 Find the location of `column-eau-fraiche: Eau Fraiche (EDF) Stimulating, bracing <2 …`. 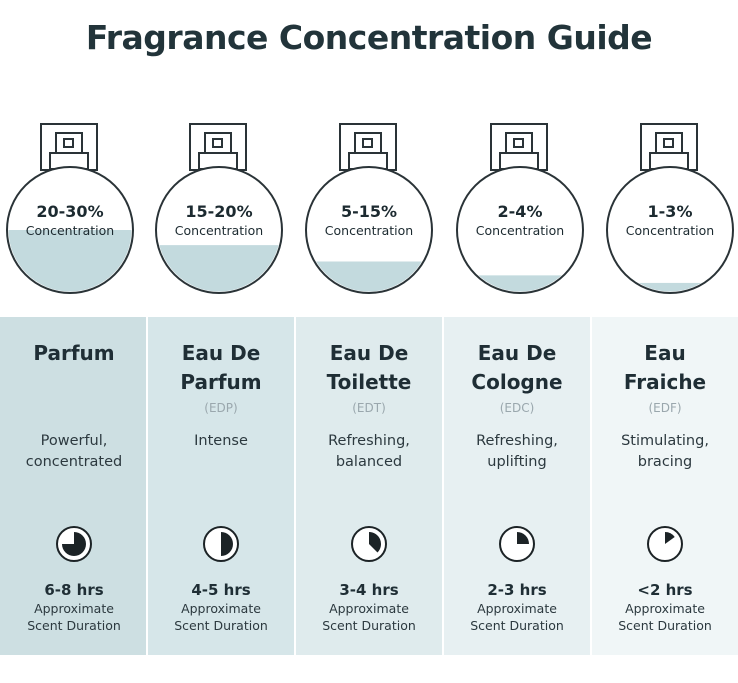

column-eau-fraiche: Eau Fraiche (EDF) Stimulating, bracing <2 … is located at coordinates (664, 486).